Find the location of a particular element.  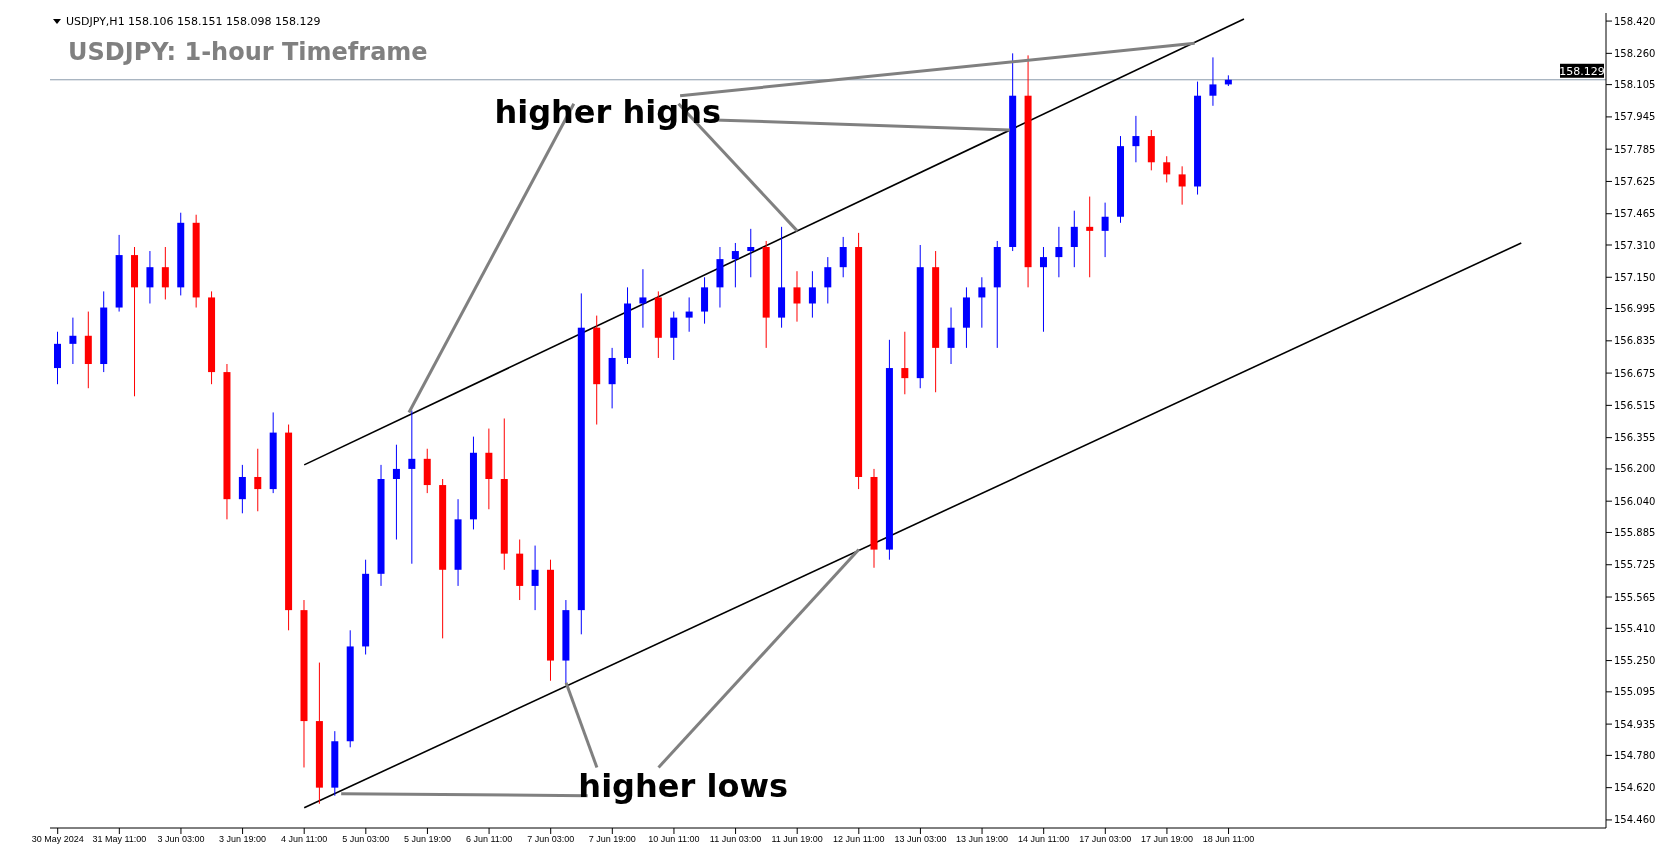

x-tick-label: 5 Jun 03:00 is located at coordinates (366, 839).